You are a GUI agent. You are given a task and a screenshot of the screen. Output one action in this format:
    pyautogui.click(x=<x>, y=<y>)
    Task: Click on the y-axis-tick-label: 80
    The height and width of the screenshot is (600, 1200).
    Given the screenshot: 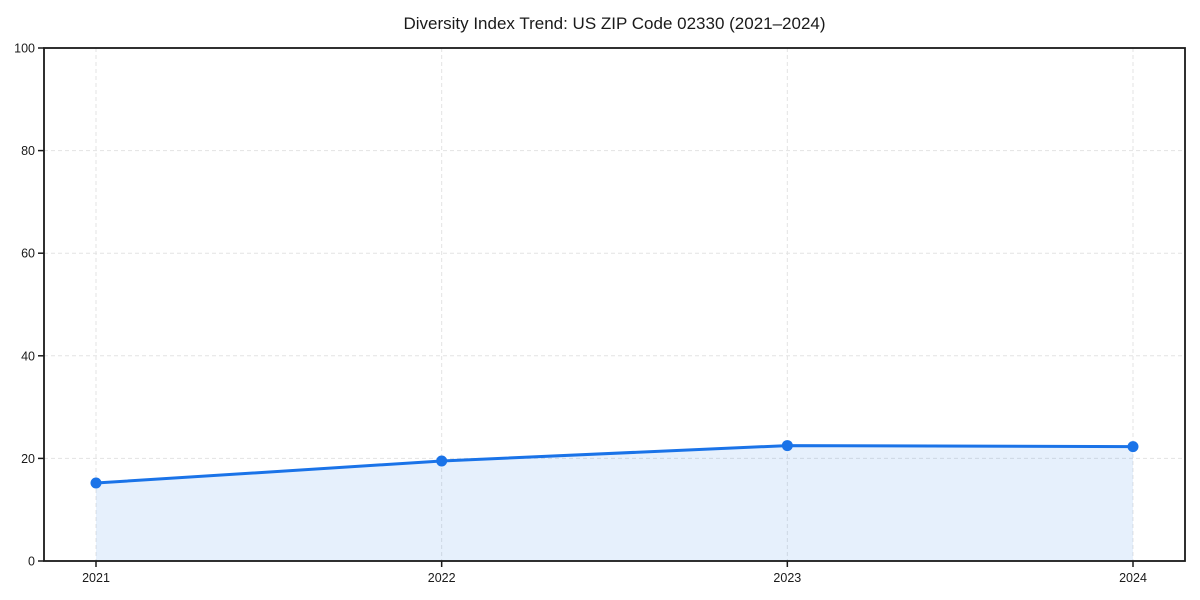 What is the action you would take?
    pyautogui.click(x=28, y=151)
    